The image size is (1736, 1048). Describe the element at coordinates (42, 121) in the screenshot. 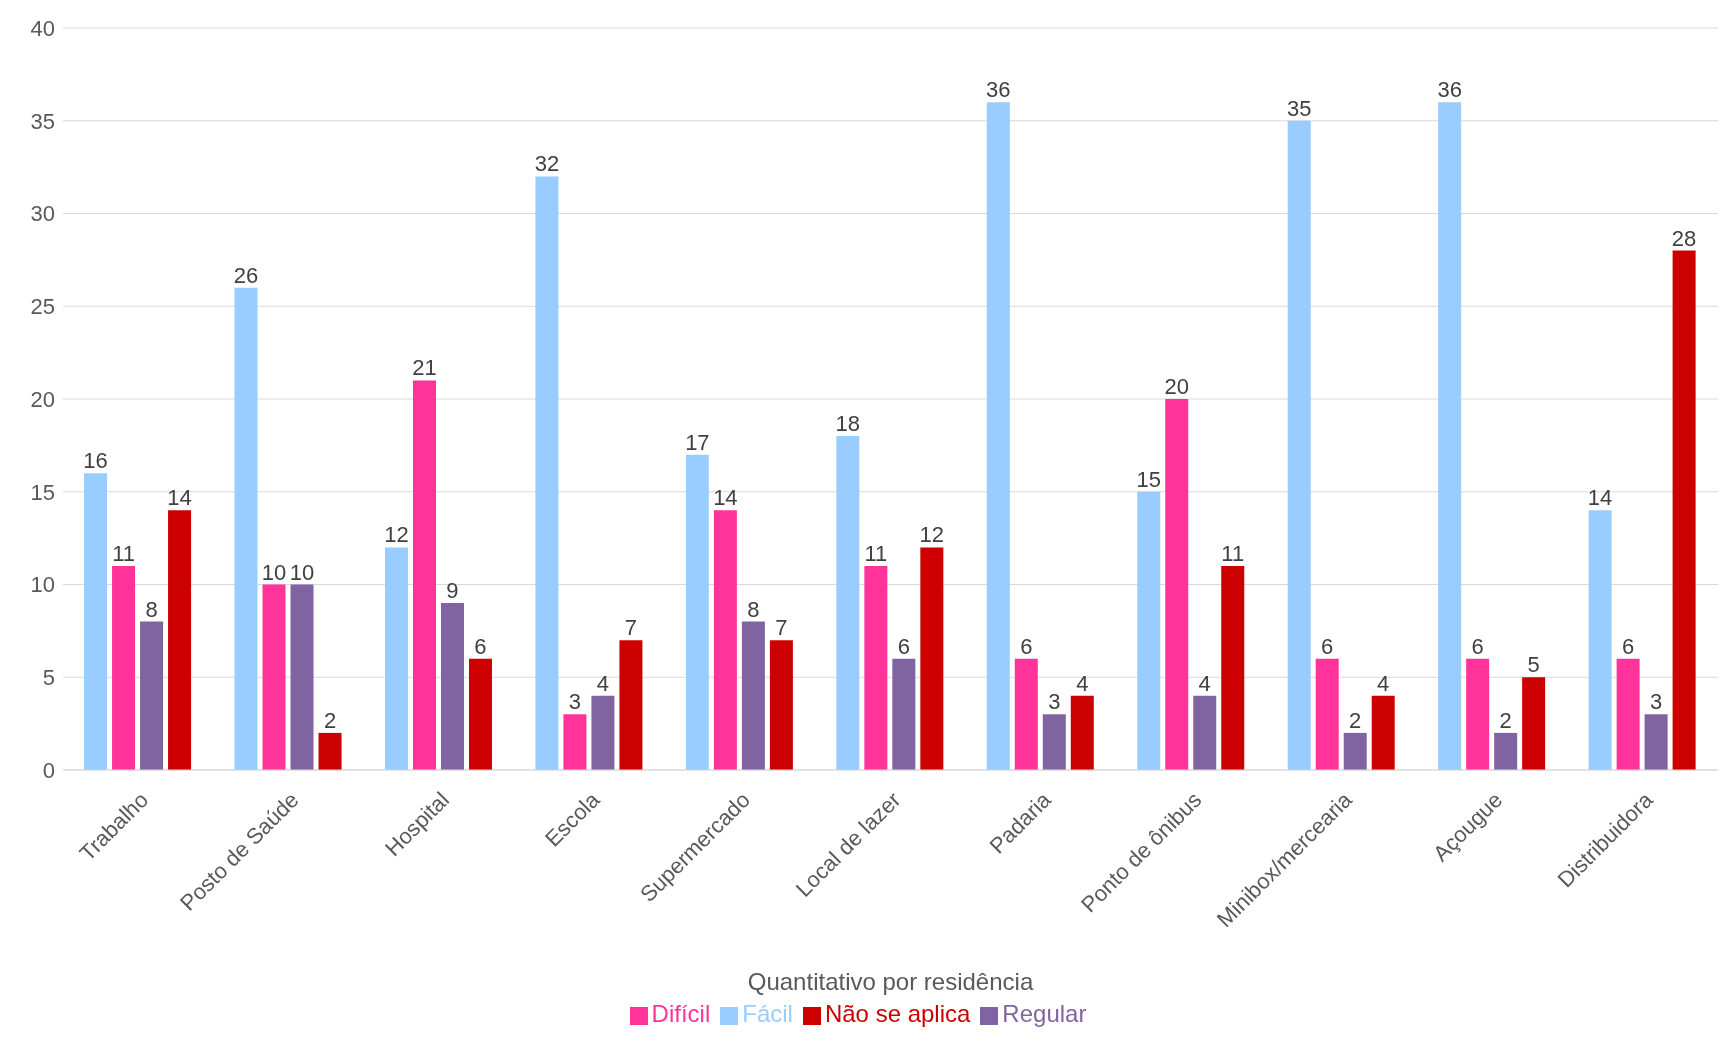

I see `y-tick-label: 35` at that location.